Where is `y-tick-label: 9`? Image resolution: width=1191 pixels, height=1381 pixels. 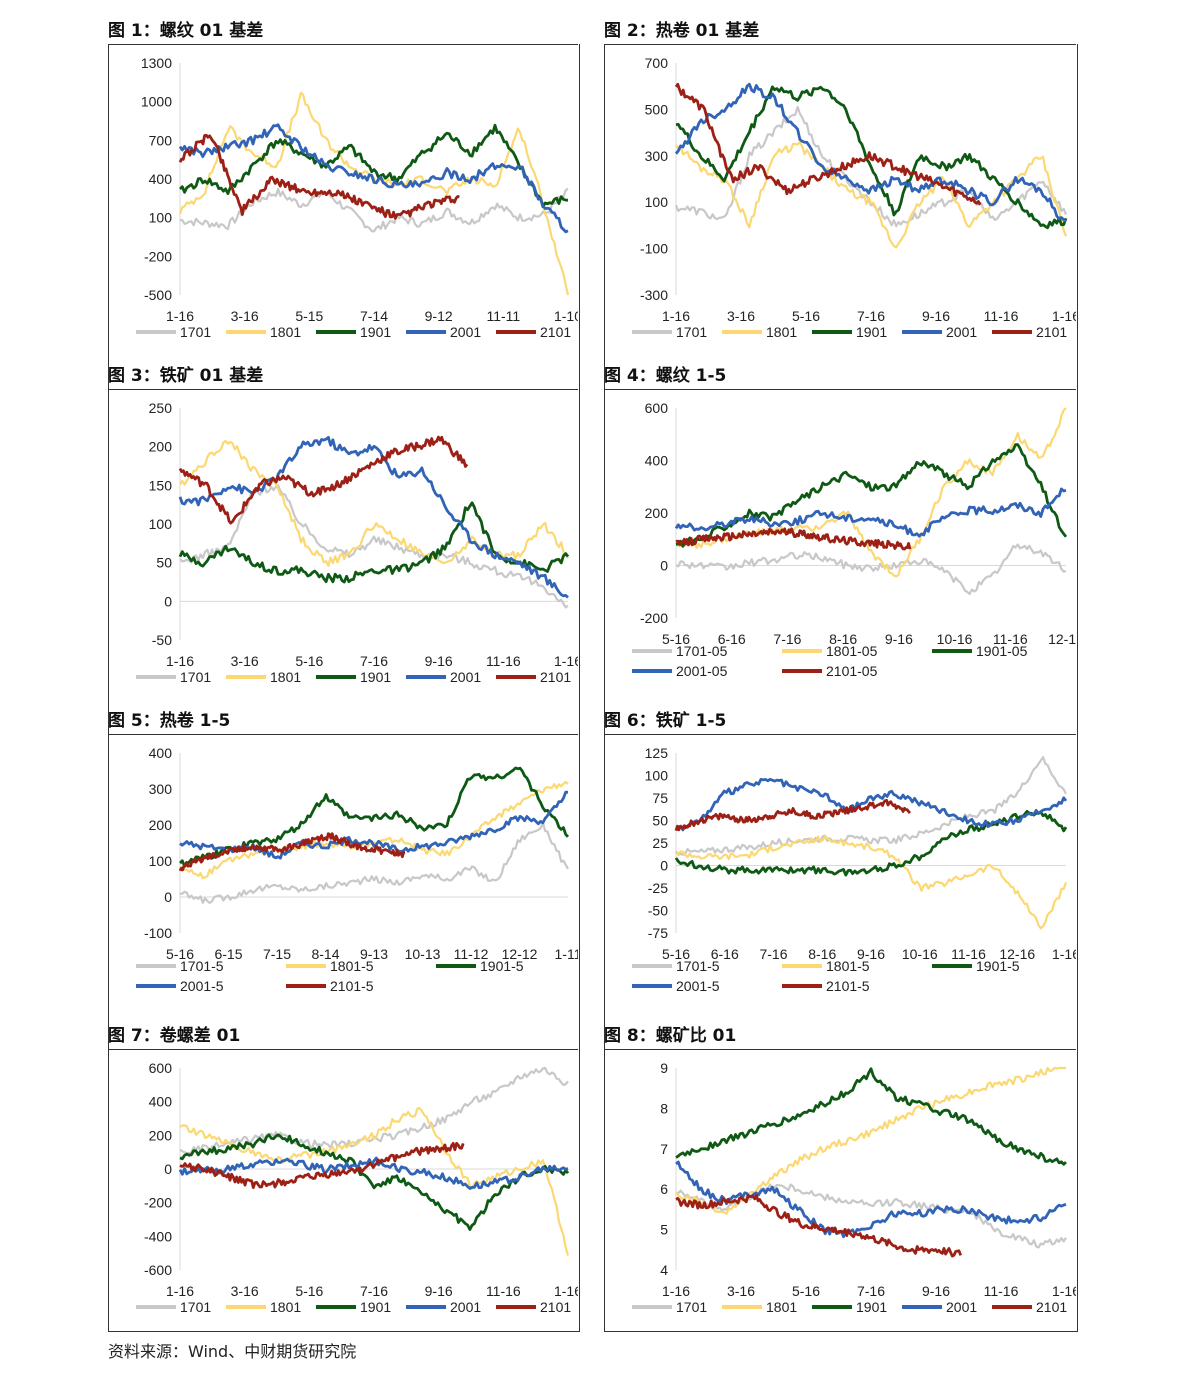 y-tick-label: 9 is located at coordinates (664, 1068).